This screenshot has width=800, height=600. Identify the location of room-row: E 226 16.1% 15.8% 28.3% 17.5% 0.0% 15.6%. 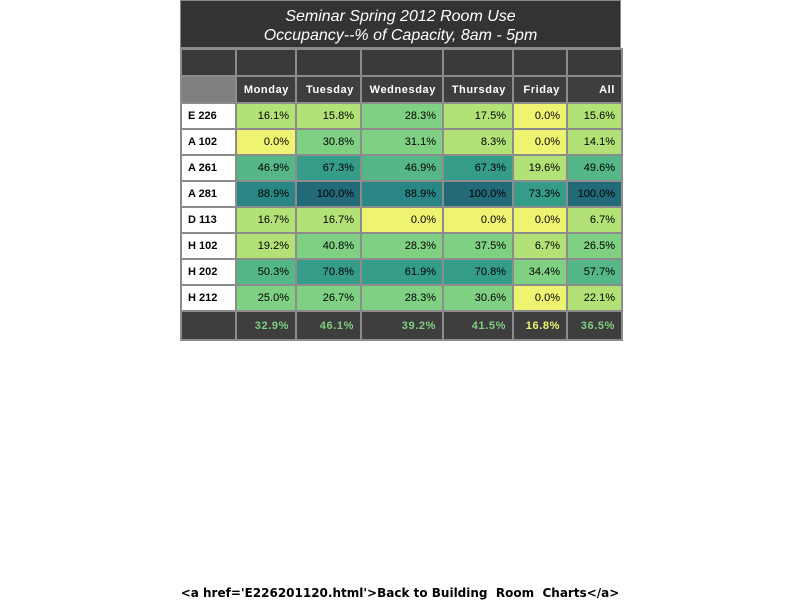
(401, 116).